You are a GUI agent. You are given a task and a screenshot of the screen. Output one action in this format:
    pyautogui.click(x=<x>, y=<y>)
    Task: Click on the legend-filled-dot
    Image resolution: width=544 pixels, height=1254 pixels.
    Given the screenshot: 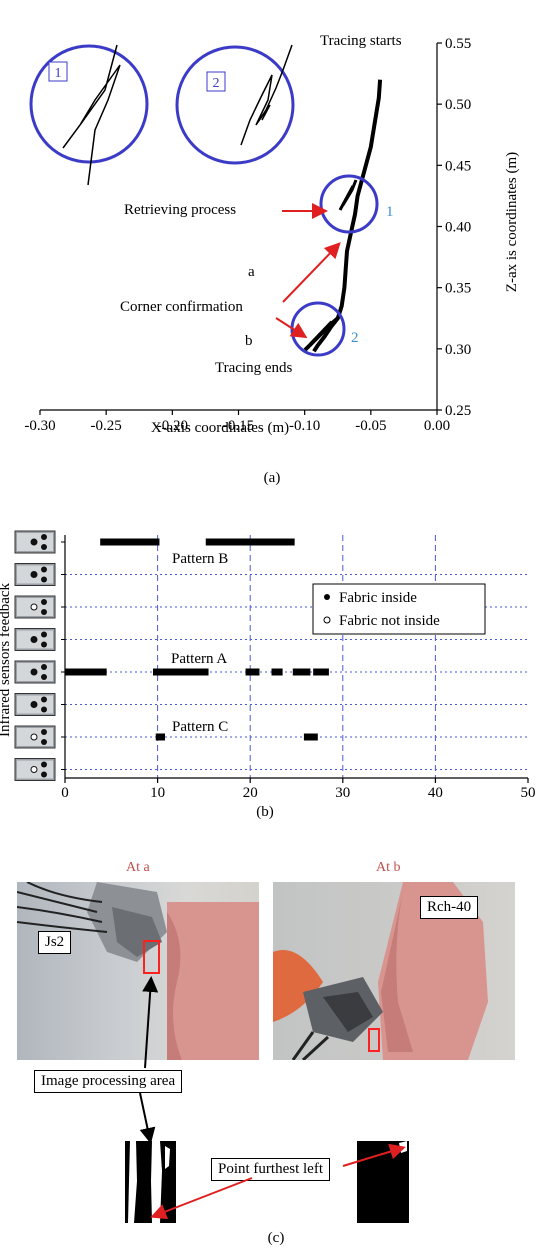 What is the action you would take?
    pyautogui.click(x=327, y=597)
    